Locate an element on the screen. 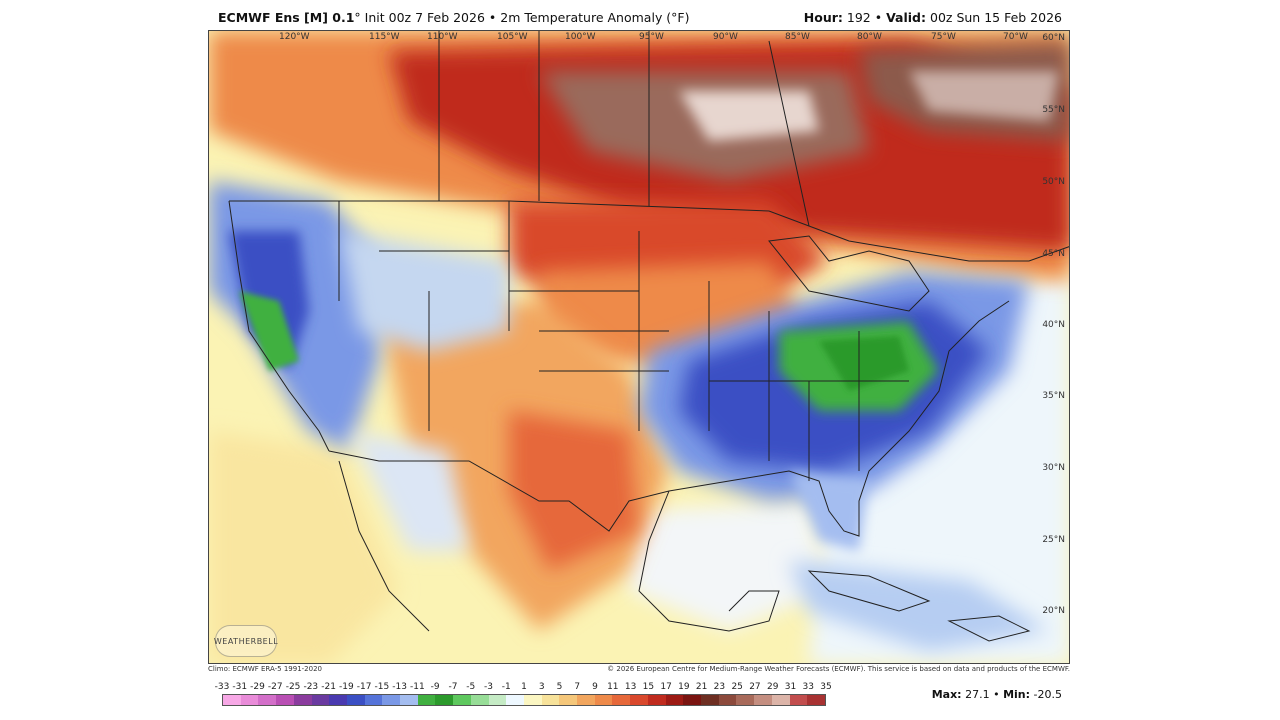  legend-tick-label: 3 is located at coordinates (541, 687).